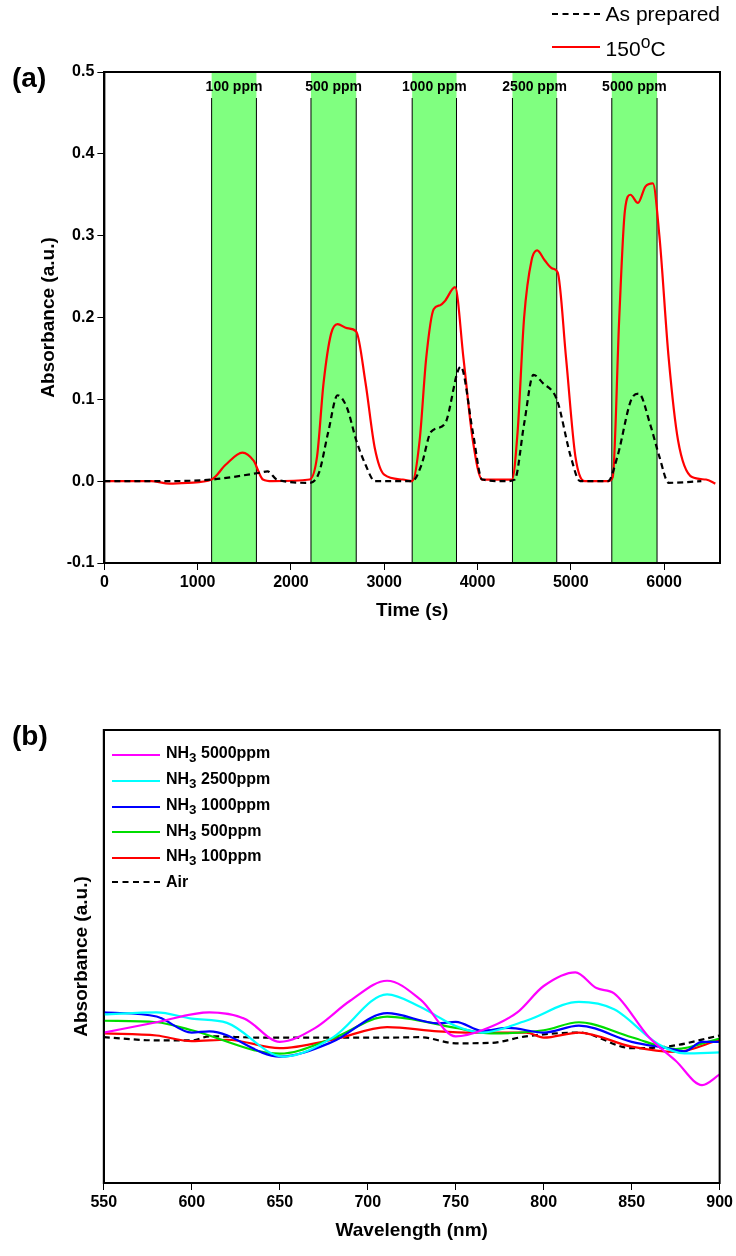  Describe the element at coordinates (720, 1202) in the screenshot. I see `x-tick-label: 900` at that location.